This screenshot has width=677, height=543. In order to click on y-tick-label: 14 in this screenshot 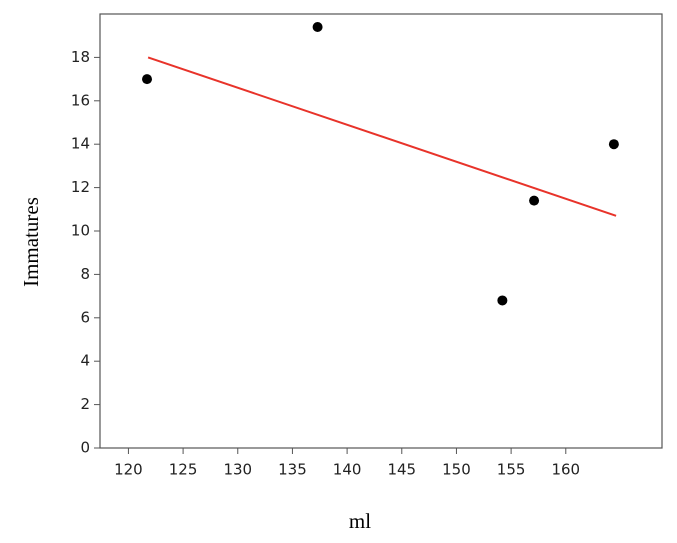, I will do `click(80, 144)`.